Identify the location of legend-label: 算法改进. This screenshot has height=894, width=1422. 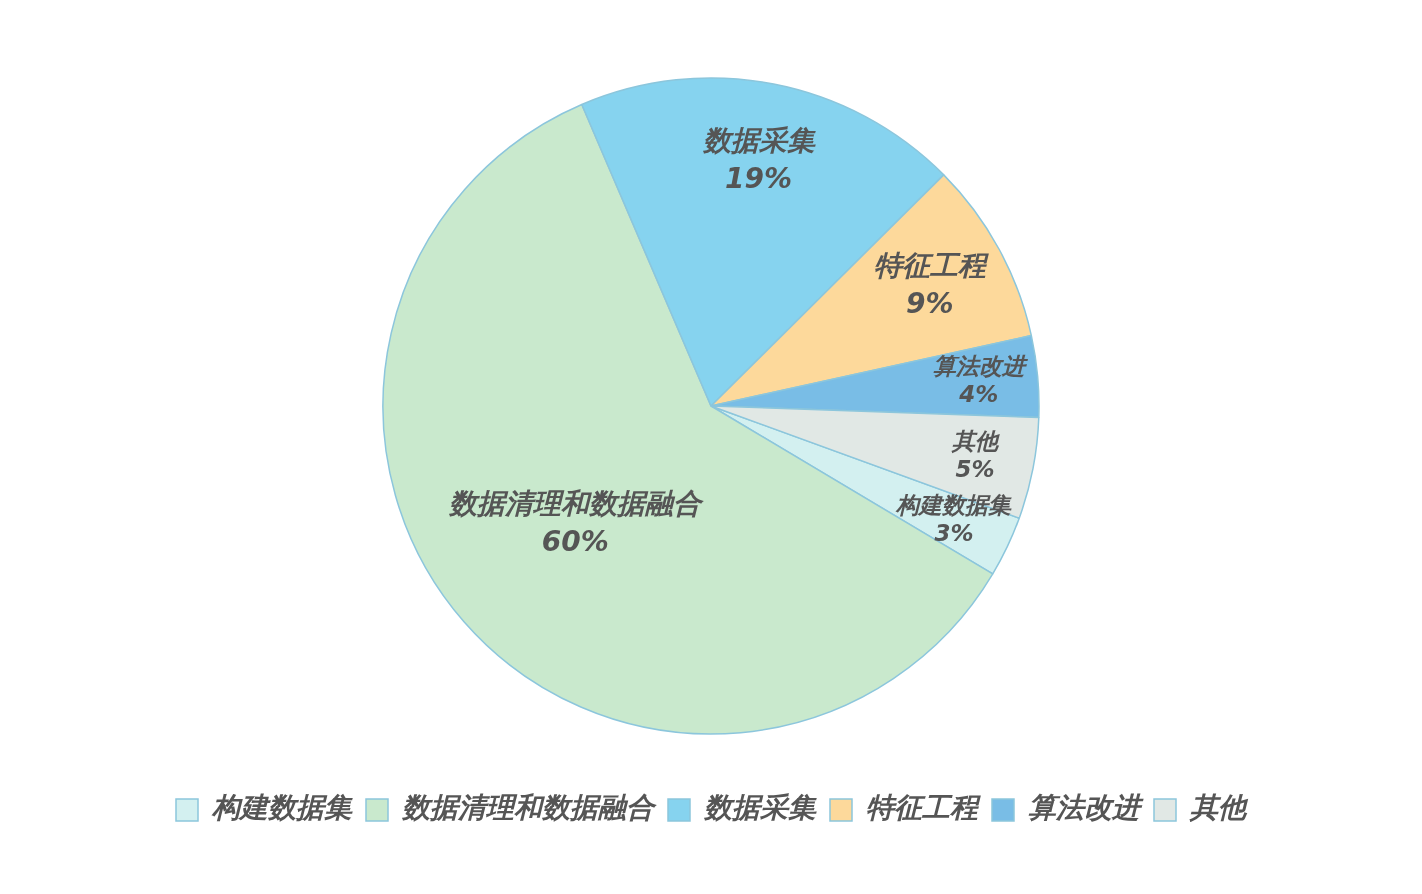
(1086, 808).